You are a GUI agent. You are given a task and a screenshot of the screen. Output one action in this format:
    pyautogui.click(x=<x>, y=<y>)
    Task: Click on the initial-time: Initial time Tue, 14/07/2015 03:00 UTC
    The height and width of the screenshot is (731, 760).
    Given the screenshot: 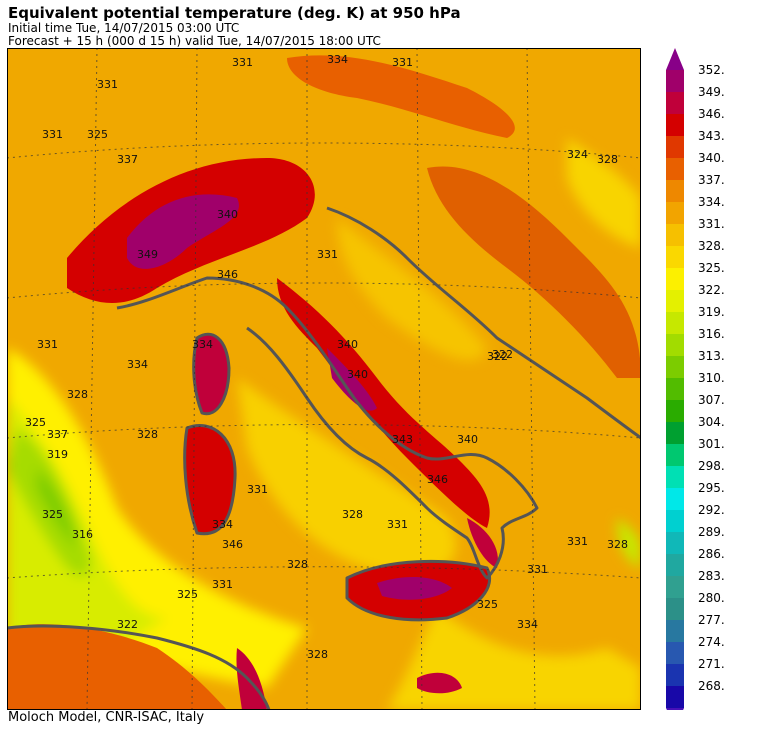 What is the action you would take?
    pyautogui.click(x=124, y=28)
    